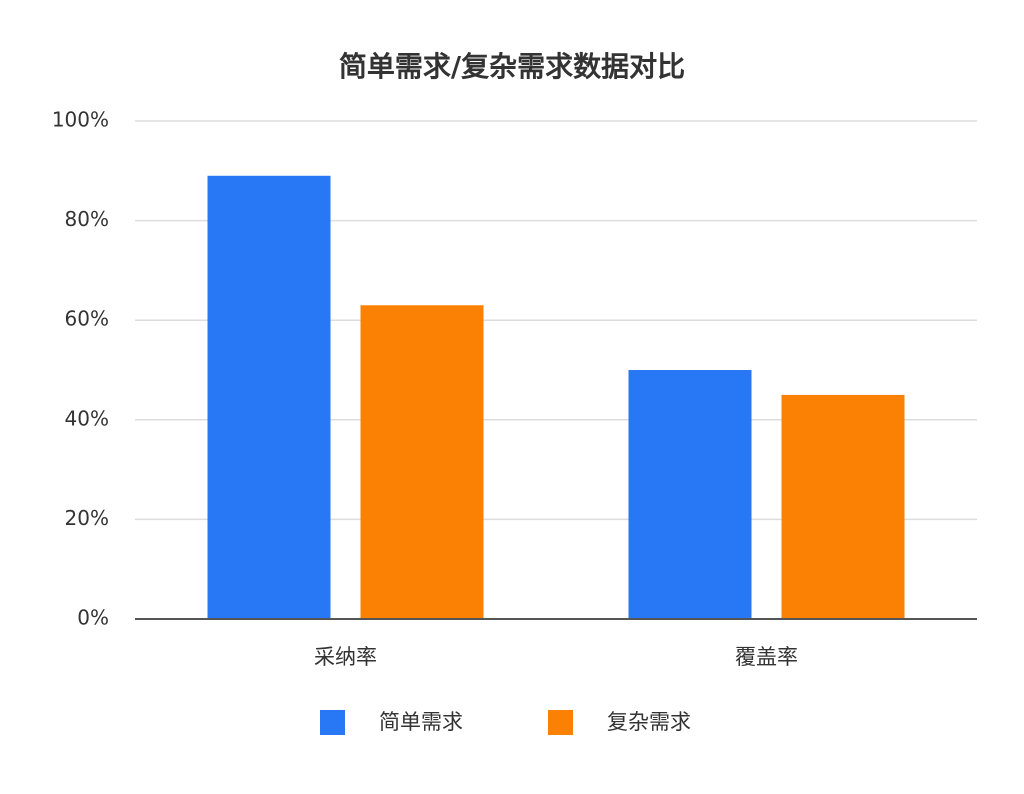 The height and width of the screenshot is (794, 1024). I want to click on y-tick-label: 40%, so click(87, 418).